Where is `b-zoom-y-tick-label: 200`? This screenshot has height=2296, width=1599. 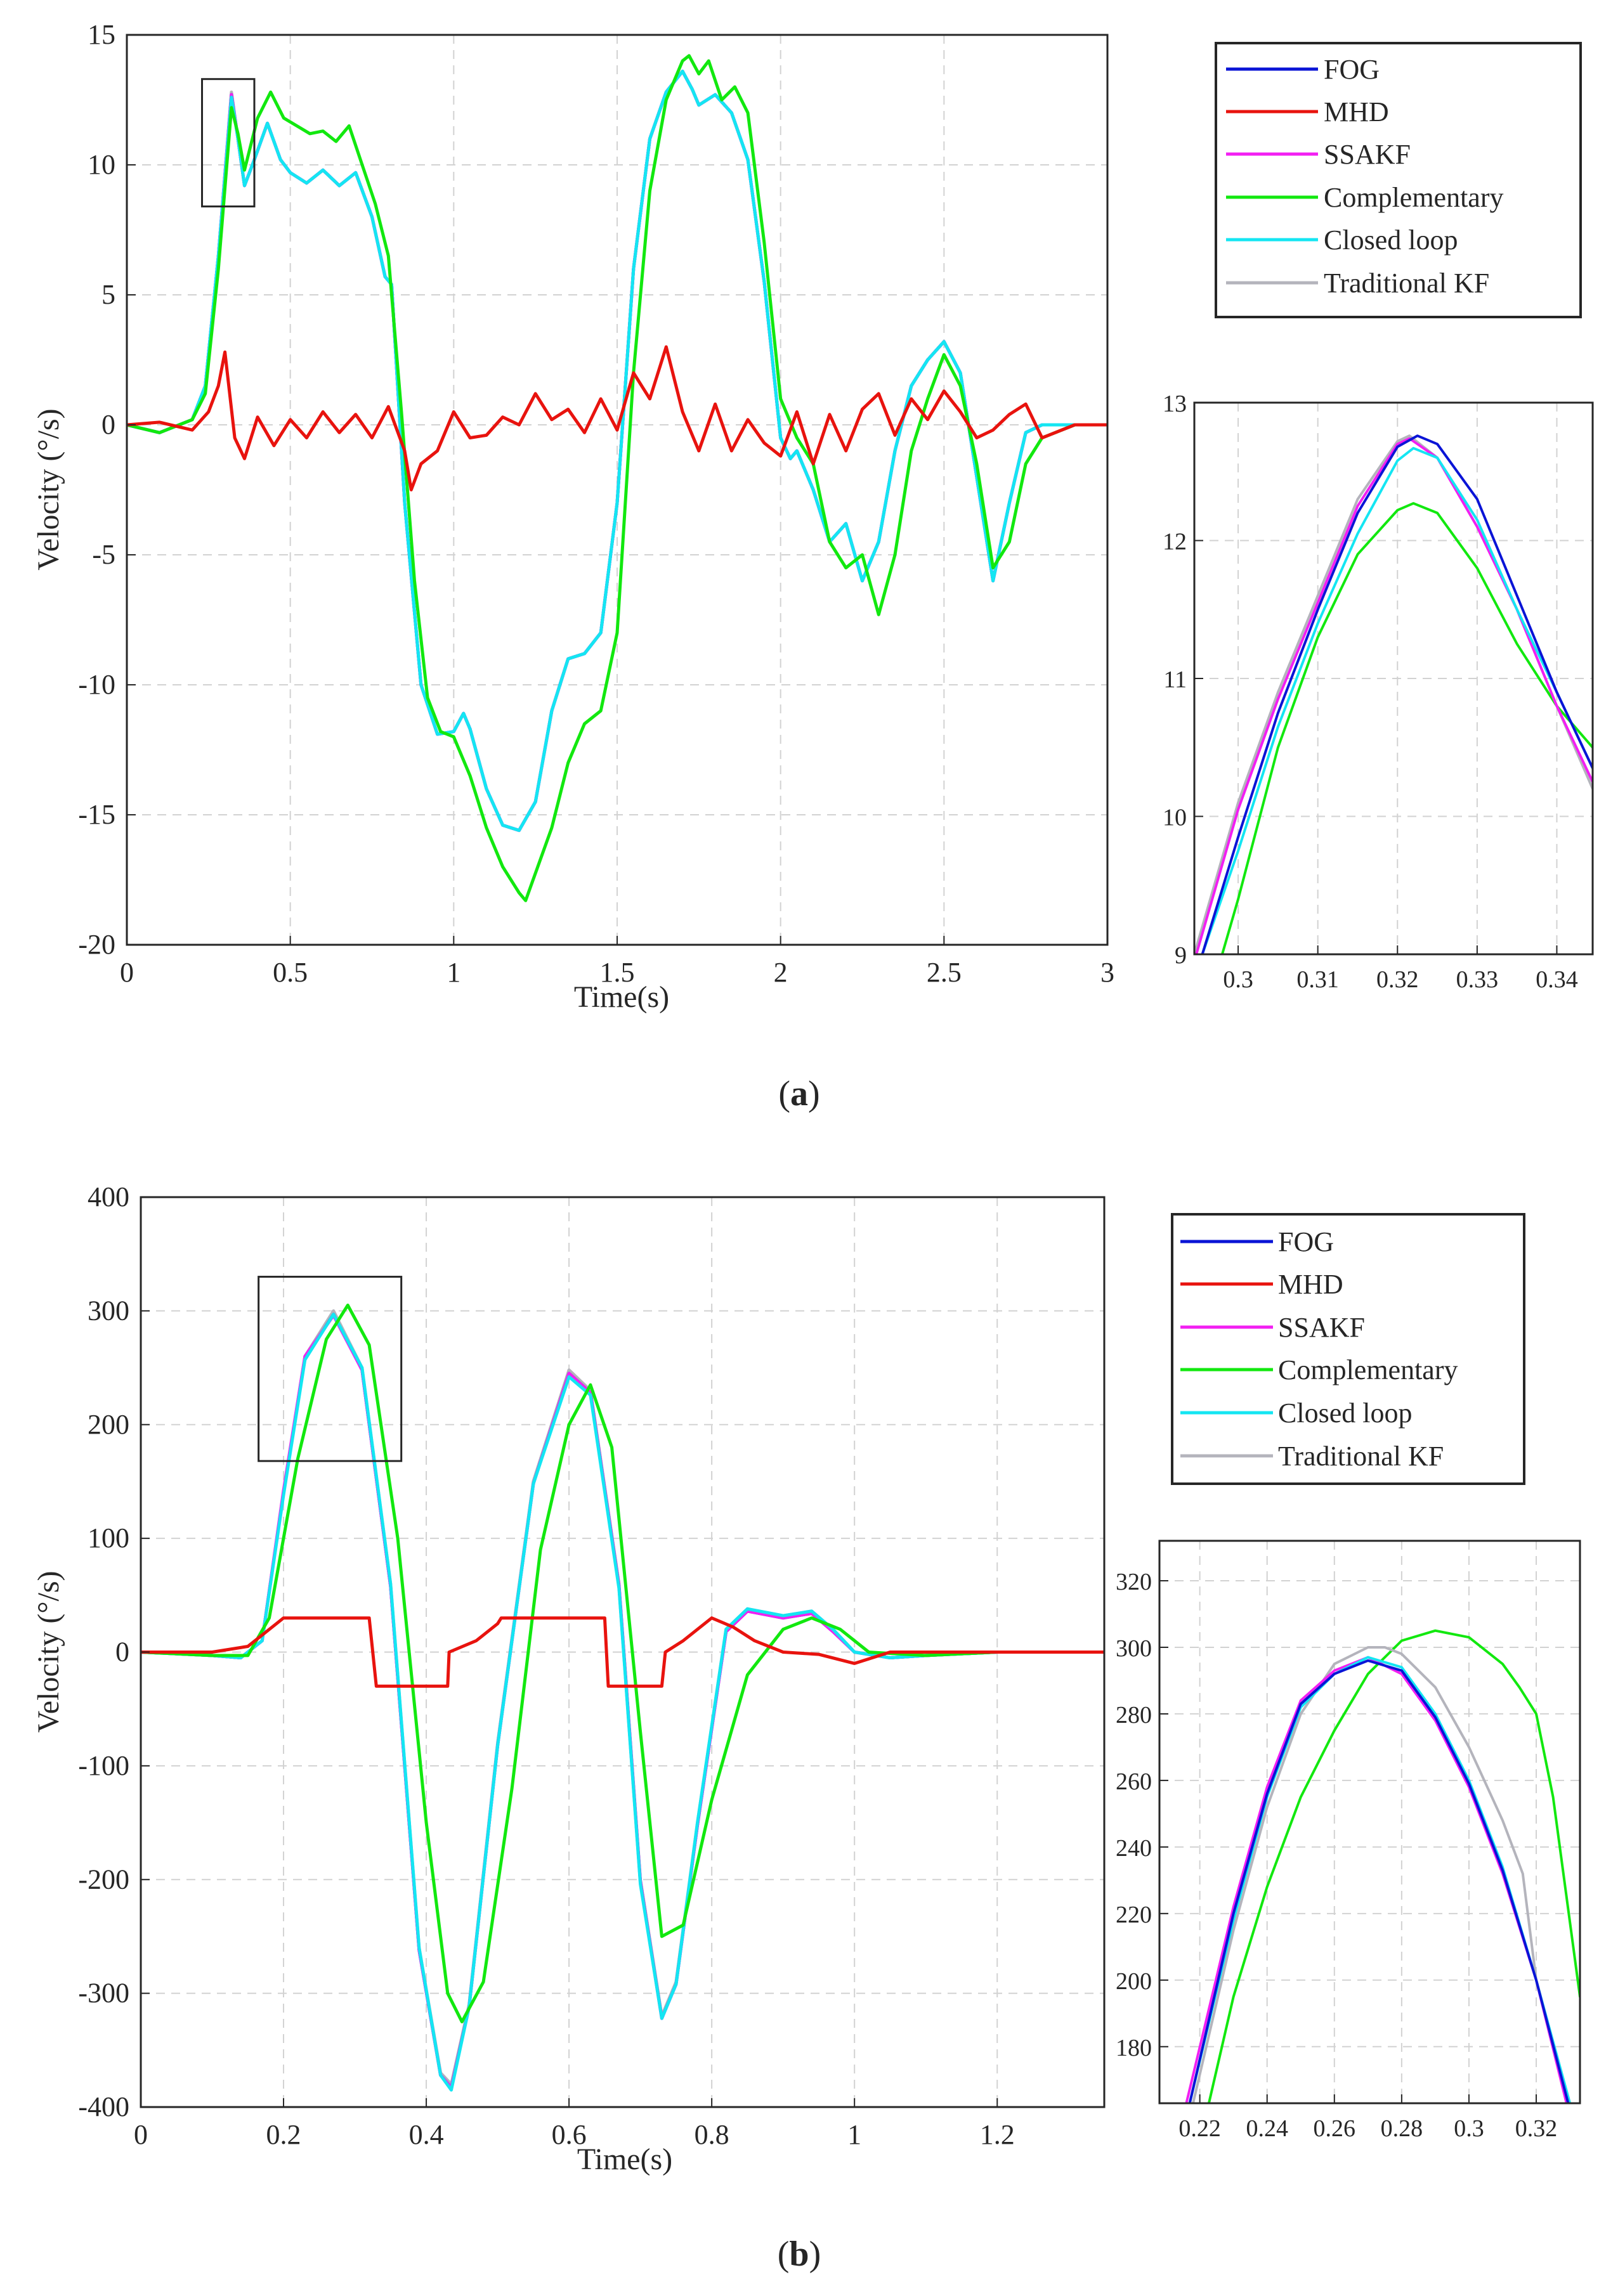
b-zoom-y-tick-label: 200 is located at coordinates (1134, 1981).